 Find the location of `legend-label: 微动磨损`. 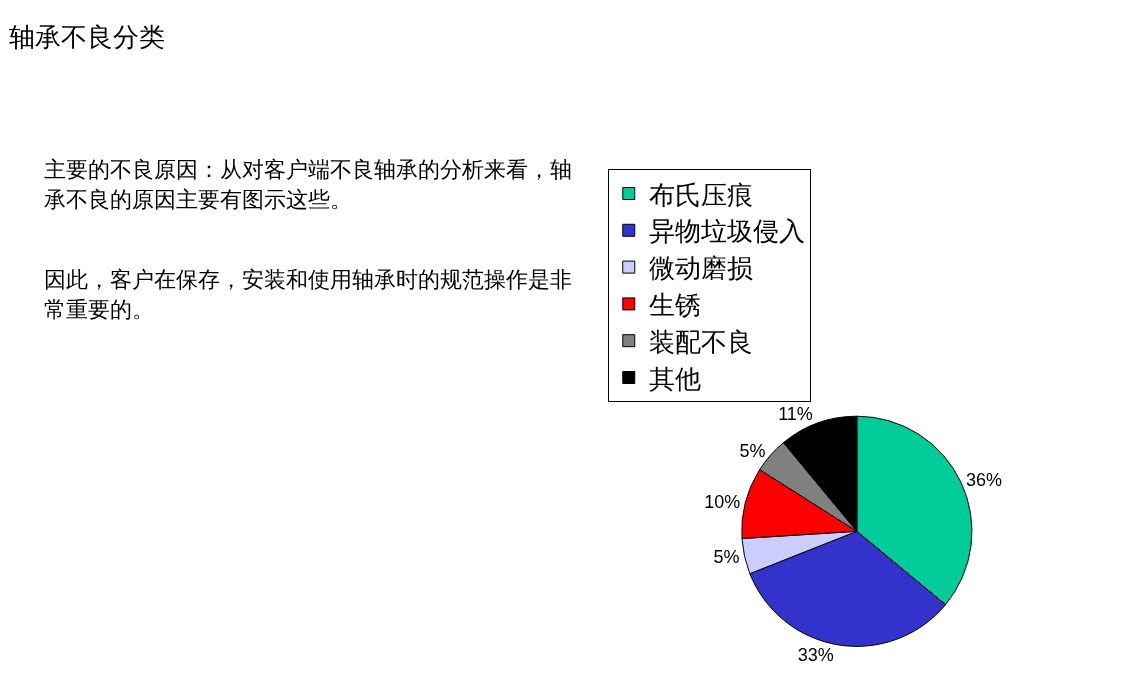

legend-label: 微动磨损 is located at coordinates (700, 269).